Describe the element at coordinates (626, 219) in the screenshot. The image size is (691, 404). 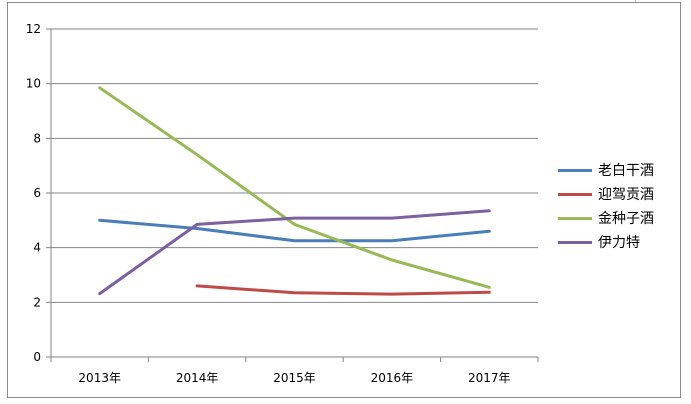
I see `legend-label-2: 金种子酒` at that location.